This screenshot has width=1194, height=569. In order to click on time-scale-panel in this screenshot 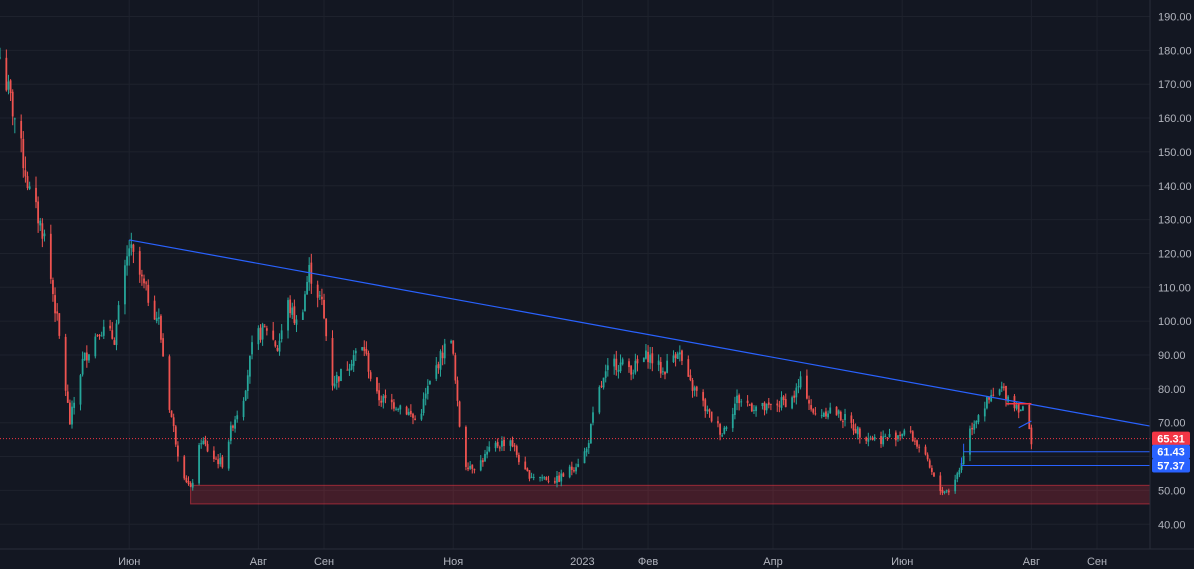, I will do `click(597, 559)`.